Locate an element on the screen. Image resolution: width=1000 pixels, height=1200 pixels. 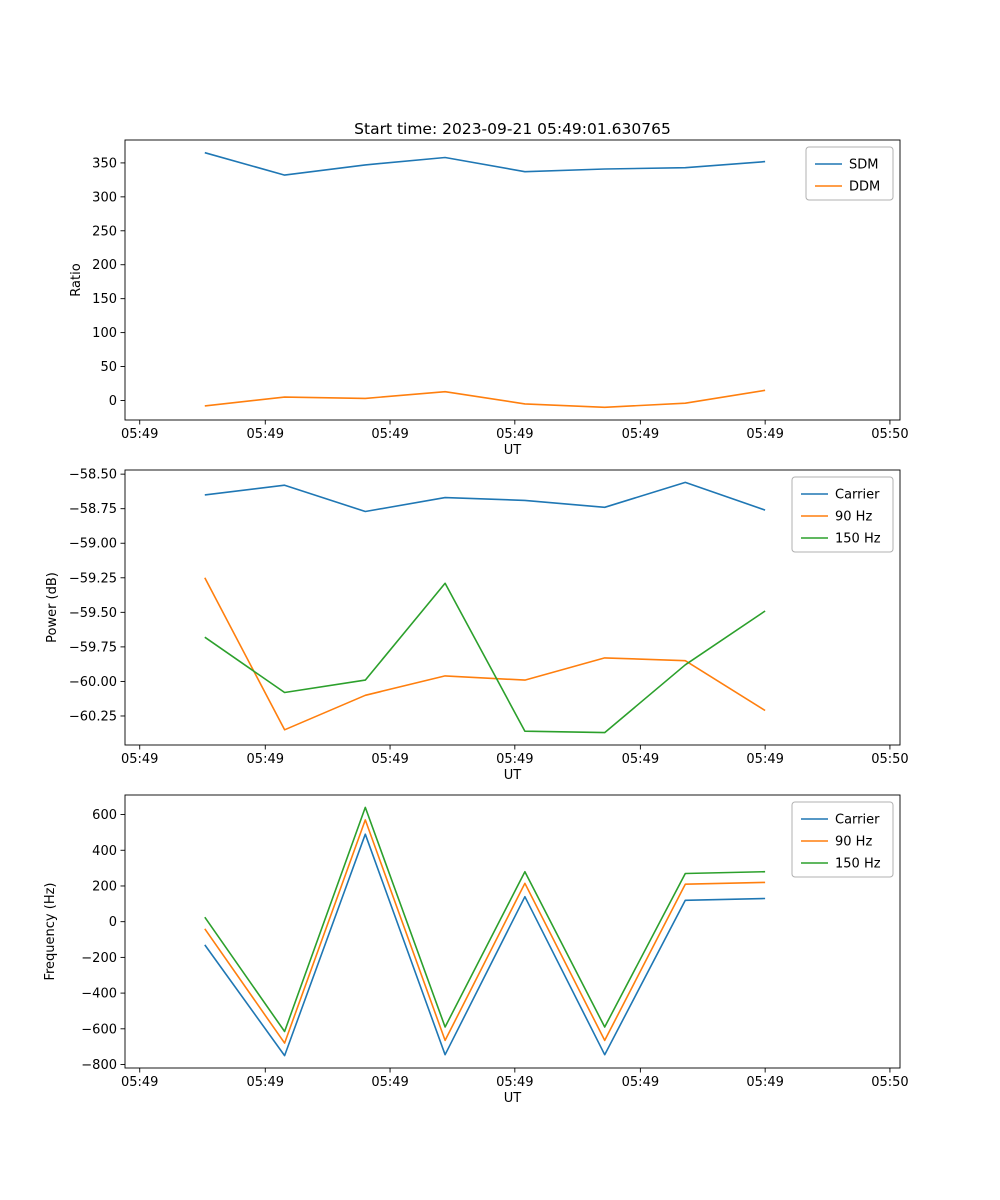
y-tick-label: 400 is located at coordinates (104, 851).